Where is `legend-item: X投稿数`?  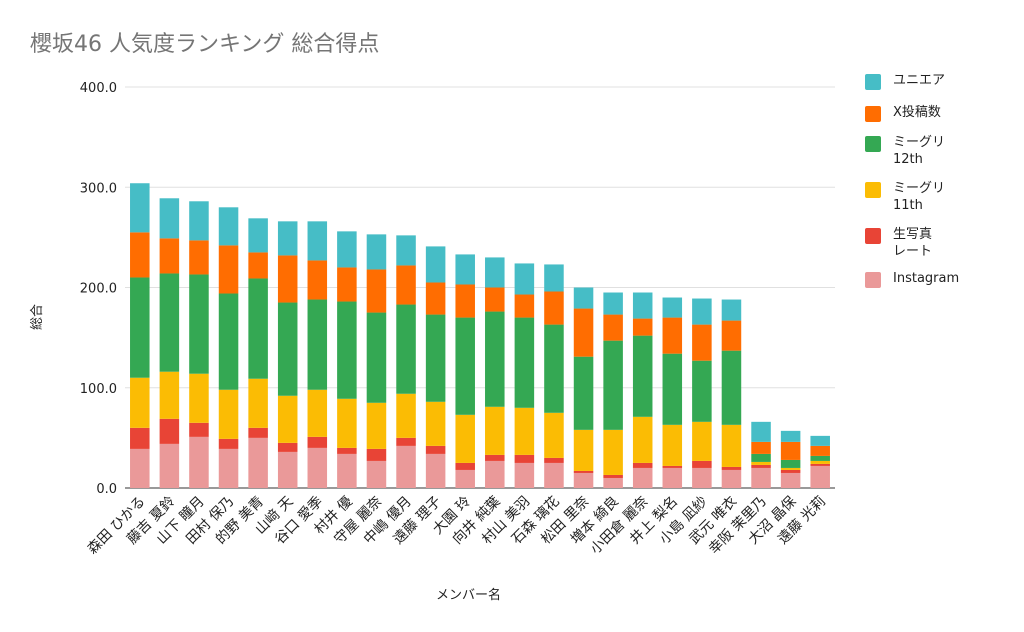 legend-item: X投稿数 is located at coordinates (903, 113).